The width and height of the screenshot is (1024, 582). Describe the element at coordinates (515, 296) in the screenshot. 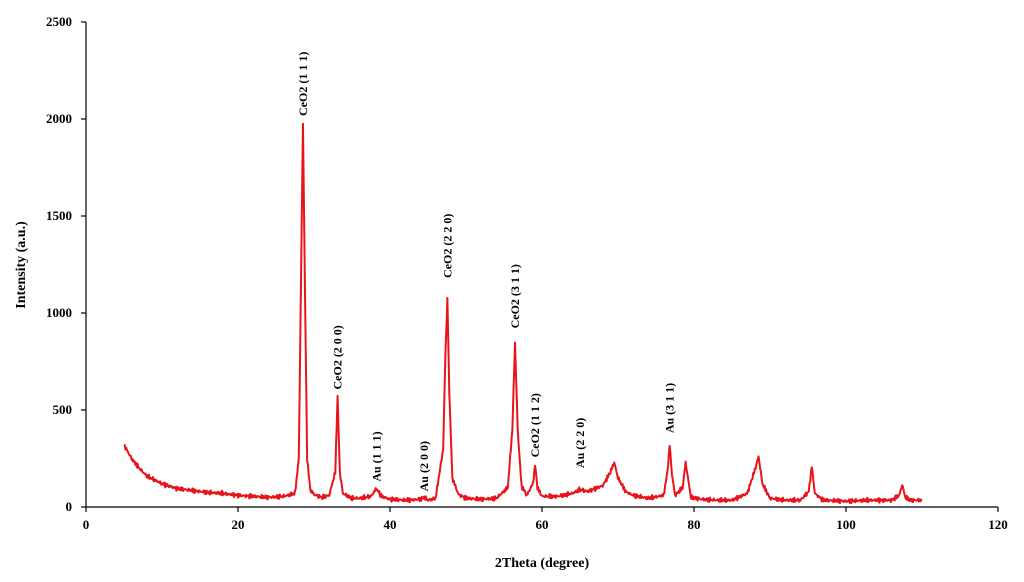

I see `peak-label: CeO2 (3 1 1)` at that location.